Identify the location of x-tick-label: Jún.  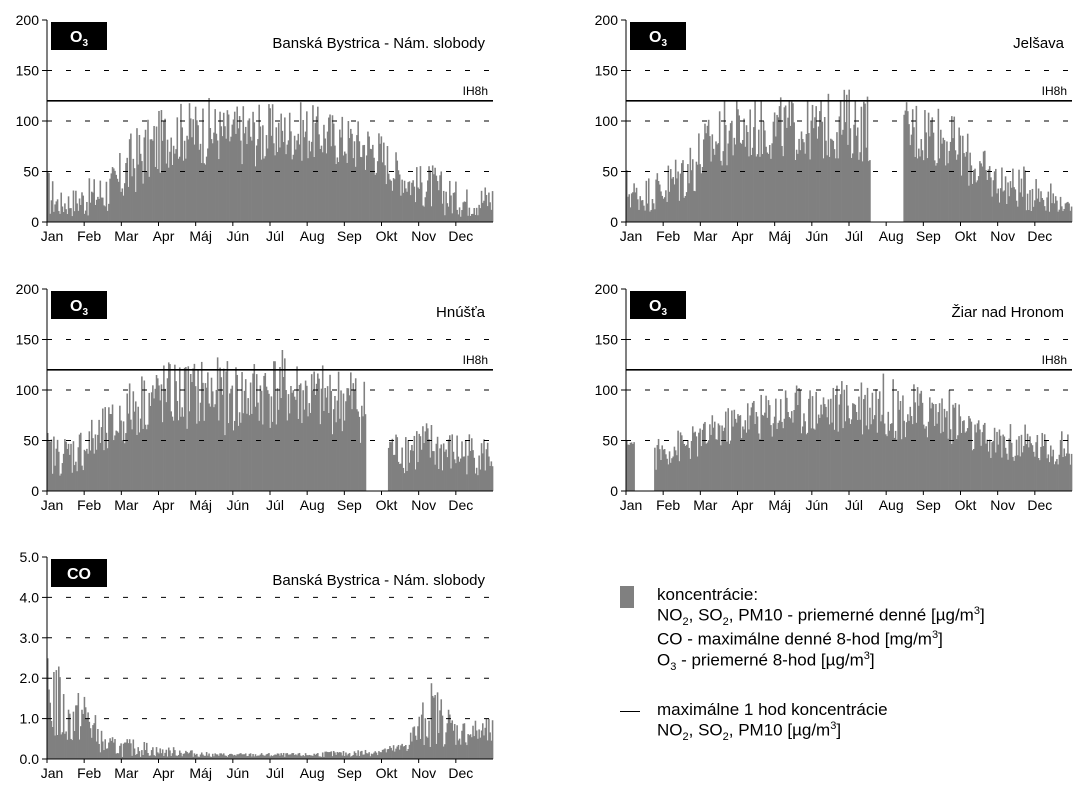
(238, 773).